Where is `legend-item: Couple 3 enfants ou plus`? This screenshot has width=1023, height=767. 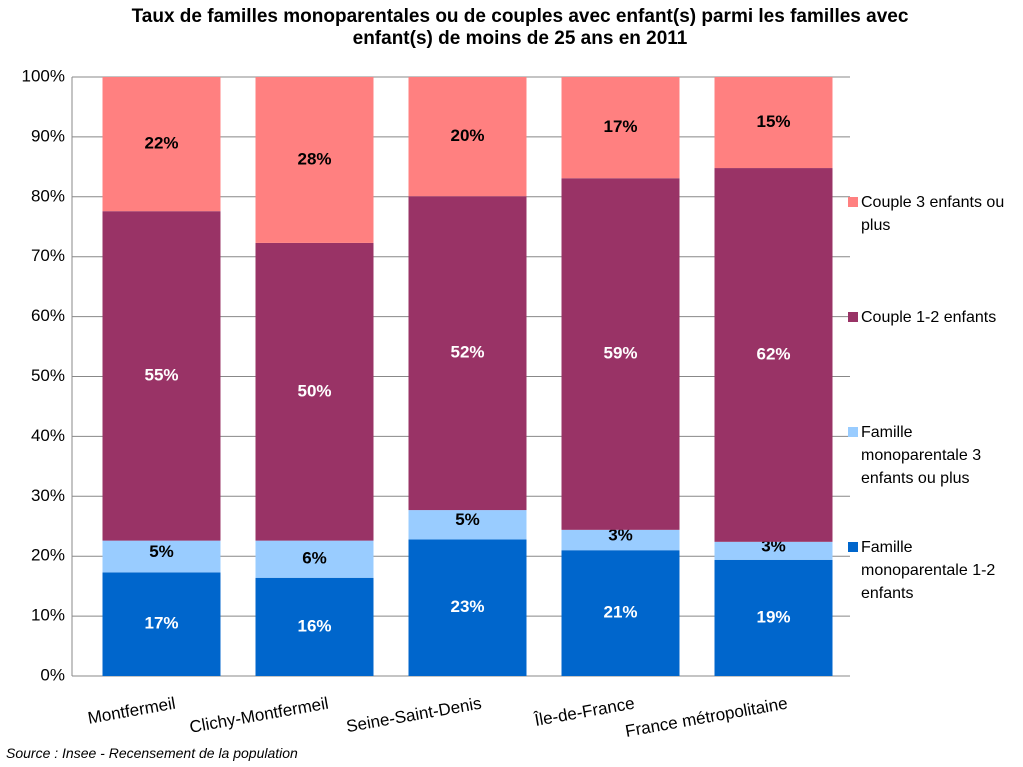 legend-item: Couple 3 enfants ou plus is located at coordinates (933, 214).